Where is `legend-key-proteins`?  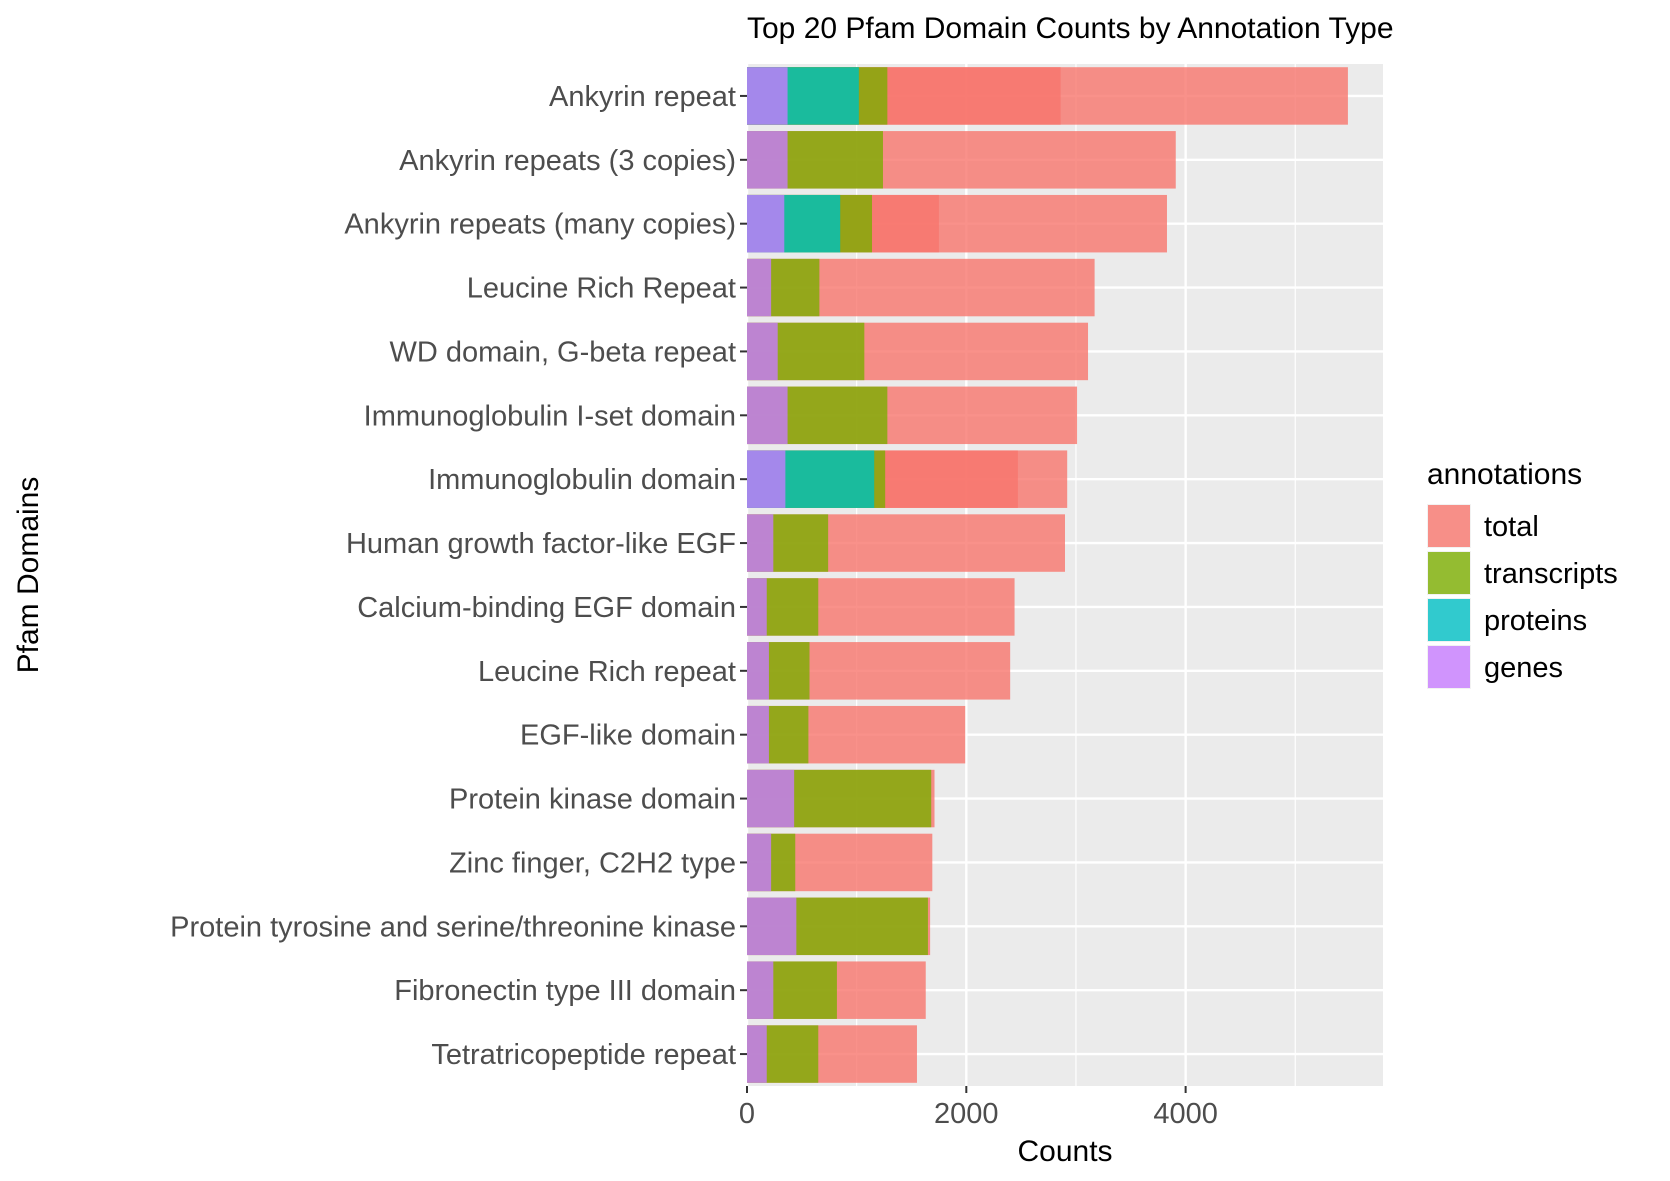
legend-key-proteins is located at coordinates (1449, 620).